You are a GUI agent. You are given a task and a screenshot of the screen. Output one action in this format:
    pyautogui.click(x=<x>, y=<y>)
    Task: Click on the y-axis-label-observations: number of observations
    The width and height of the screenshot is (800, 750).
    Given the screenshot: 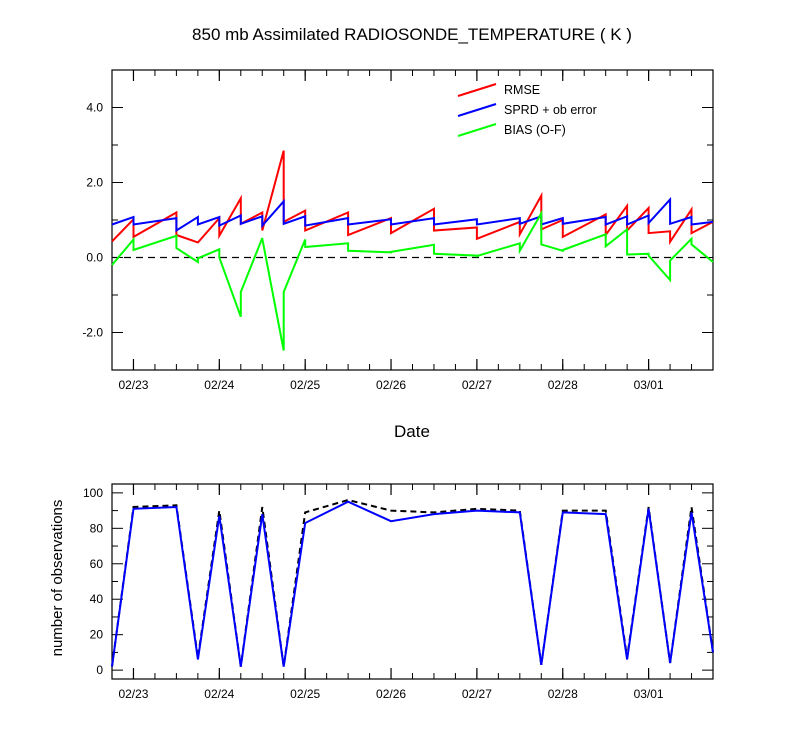 What is the action you would take?
    pyautogui.click(x=57, y=578)
    